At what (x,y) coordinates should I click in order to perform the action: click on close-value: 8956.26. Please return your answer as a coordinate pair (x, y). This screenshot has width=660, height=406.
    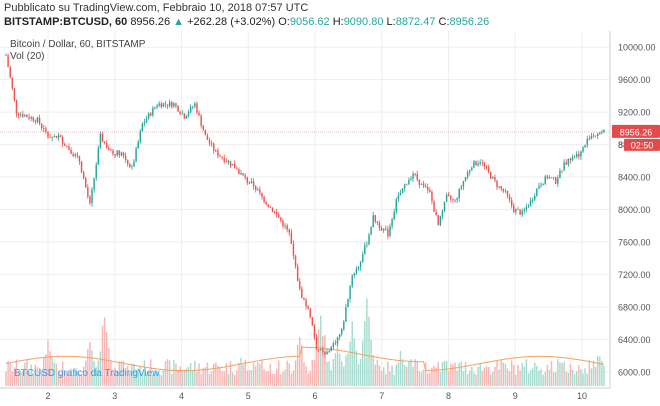
    Looking at the image, I should click on (469, 22).